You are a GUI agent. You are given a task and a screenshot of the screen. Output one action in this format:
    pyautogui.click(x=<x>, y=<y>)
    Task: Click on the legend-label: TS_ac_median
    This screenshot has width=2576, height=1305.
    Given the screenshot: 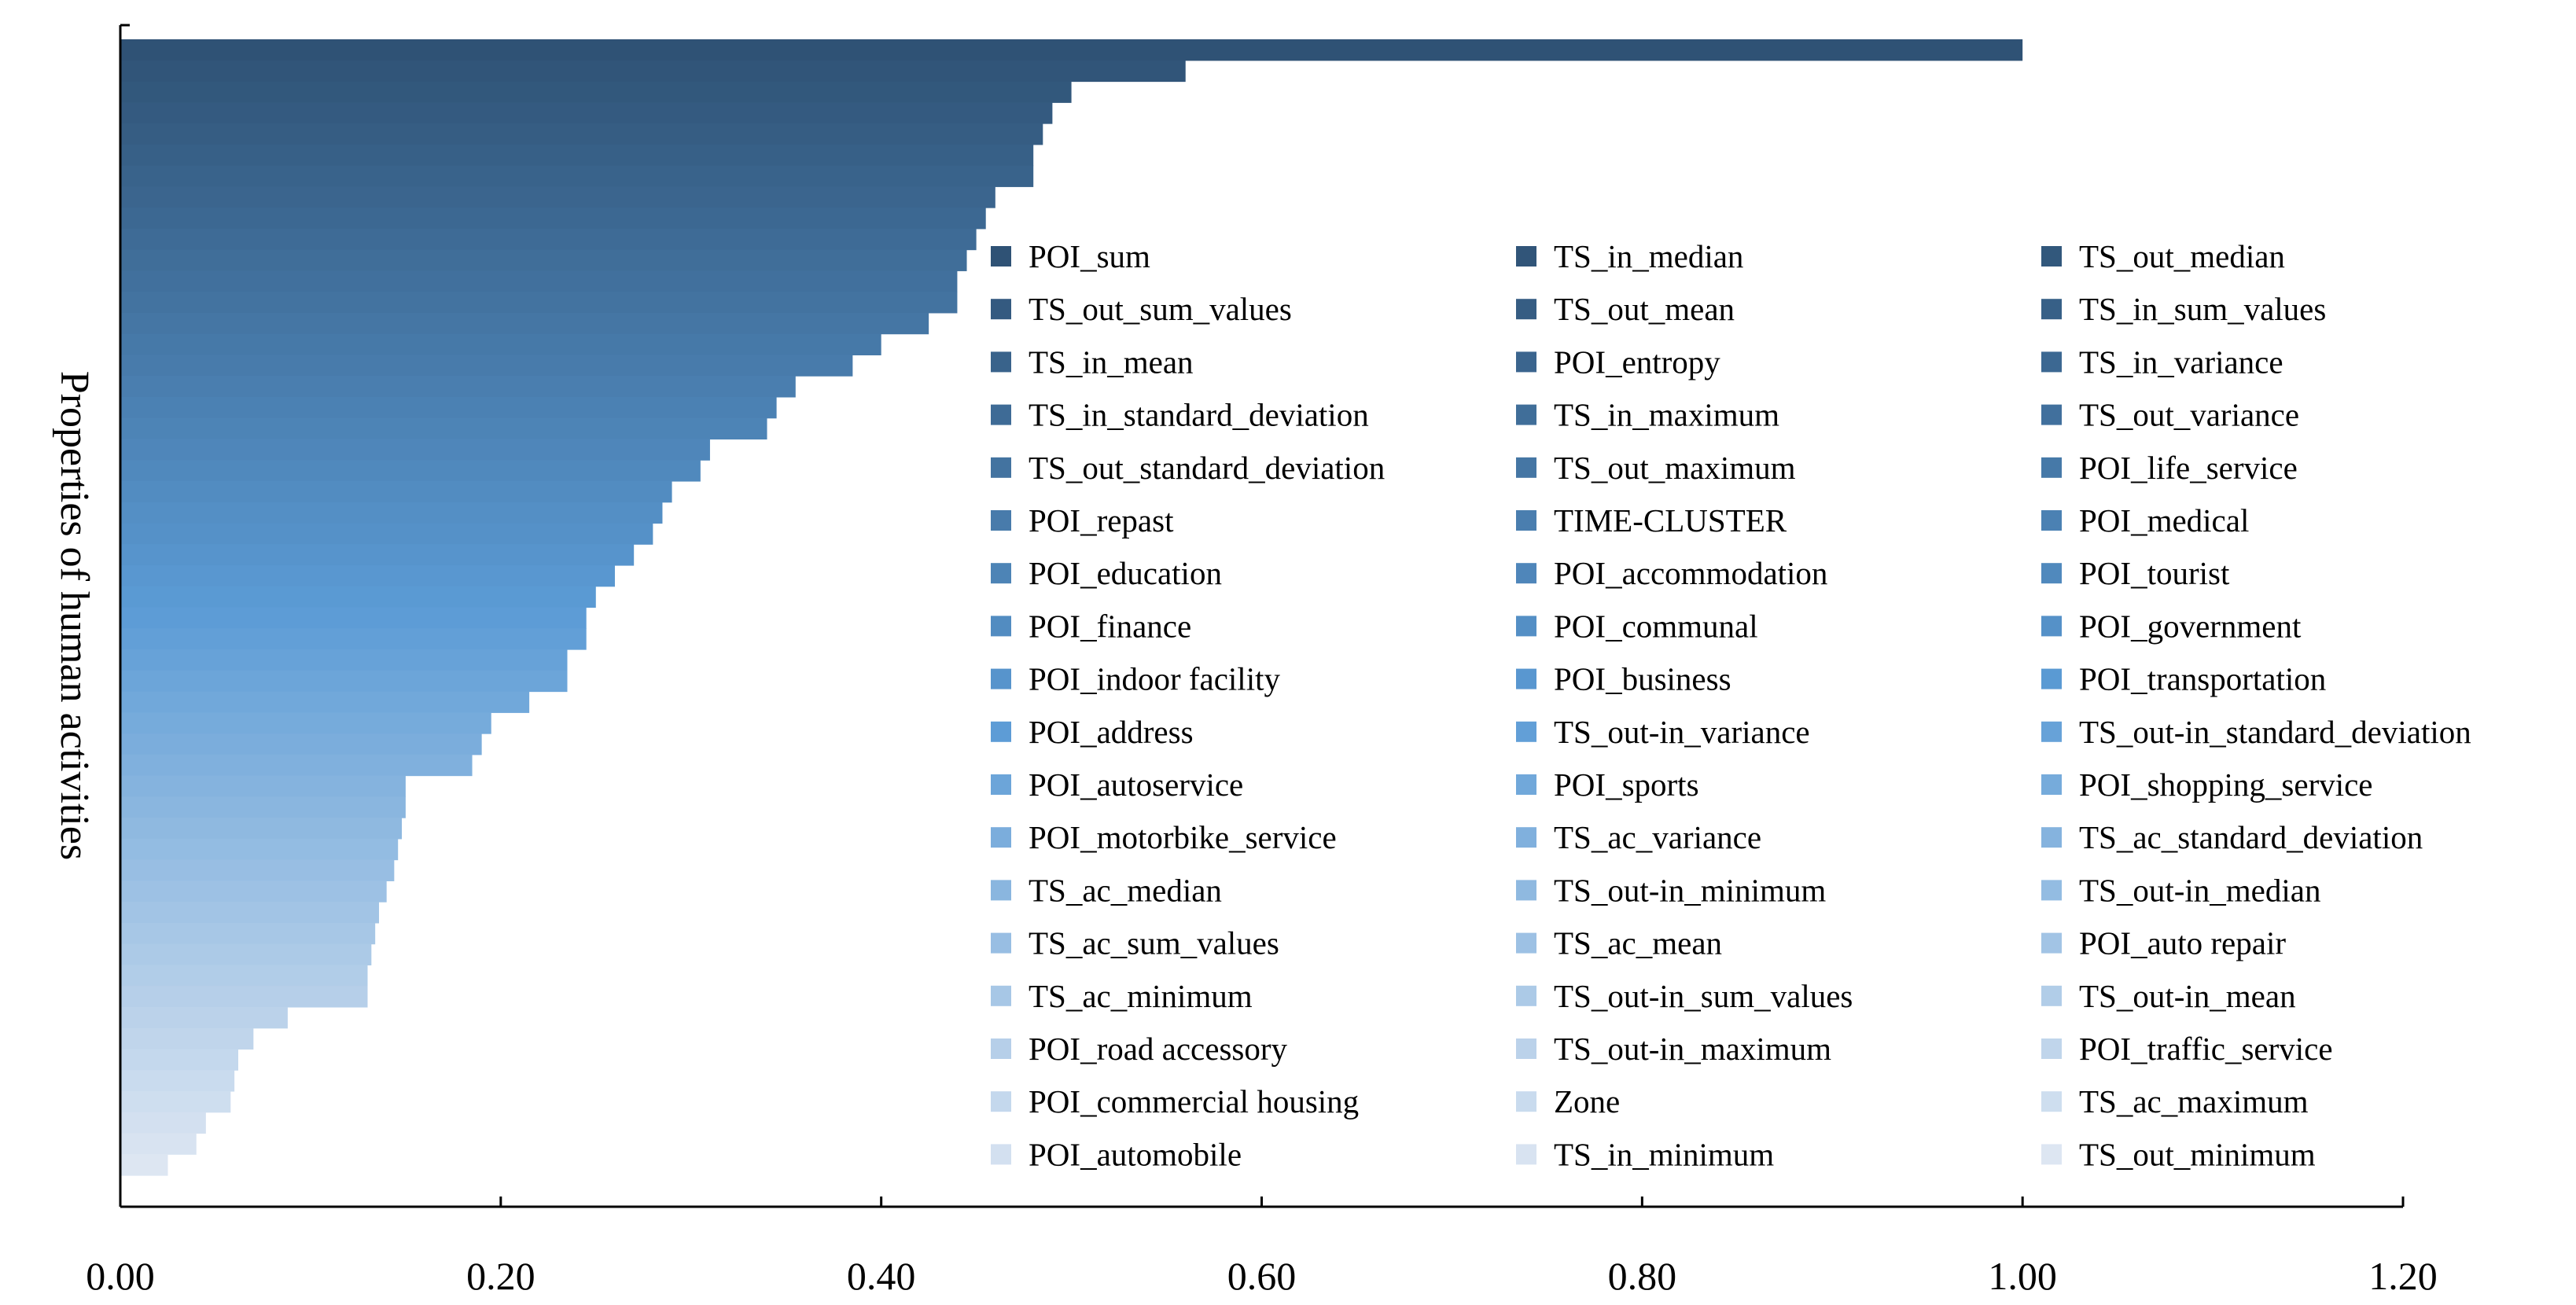 What is the action you would take?
    pyautogui.click(x=1125, y=890)
    